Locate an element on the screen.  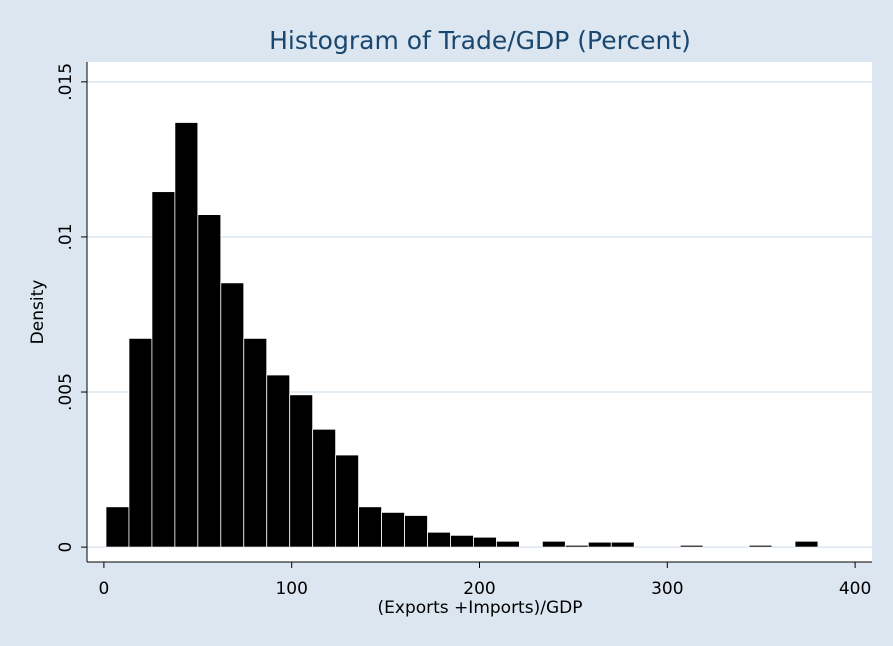
x-tick-label: 0 is located at coordinates (103, 589).